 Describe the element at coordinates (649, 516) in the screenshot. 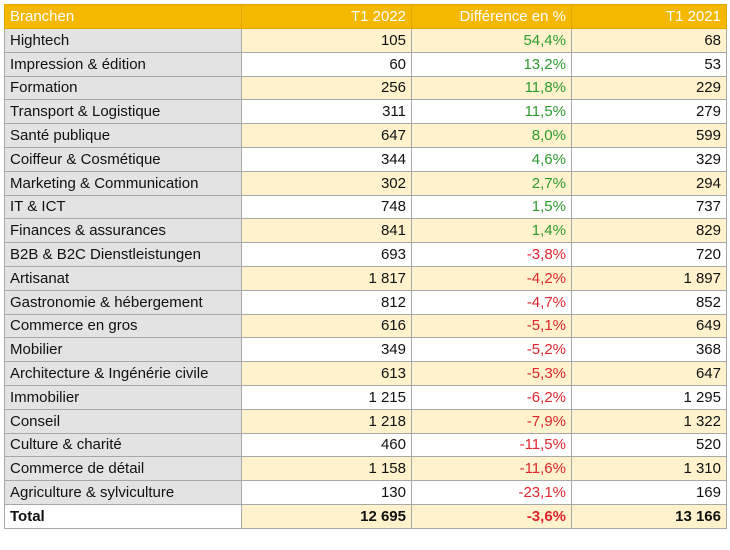

I see `total-t1-2021: 13 166` at that location.